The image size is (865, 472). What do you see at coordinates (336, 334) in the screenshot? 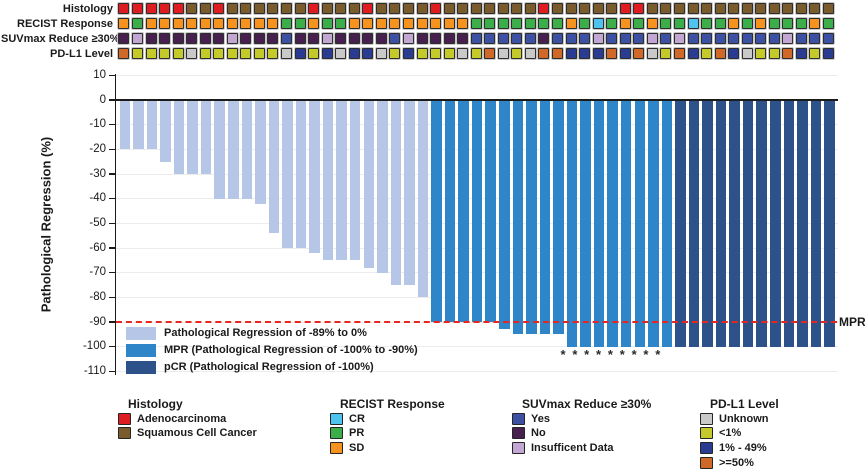
I see `plot-legend-row-light: Pathological Regression of -89% to 0%` at bounding box center [336, 334].